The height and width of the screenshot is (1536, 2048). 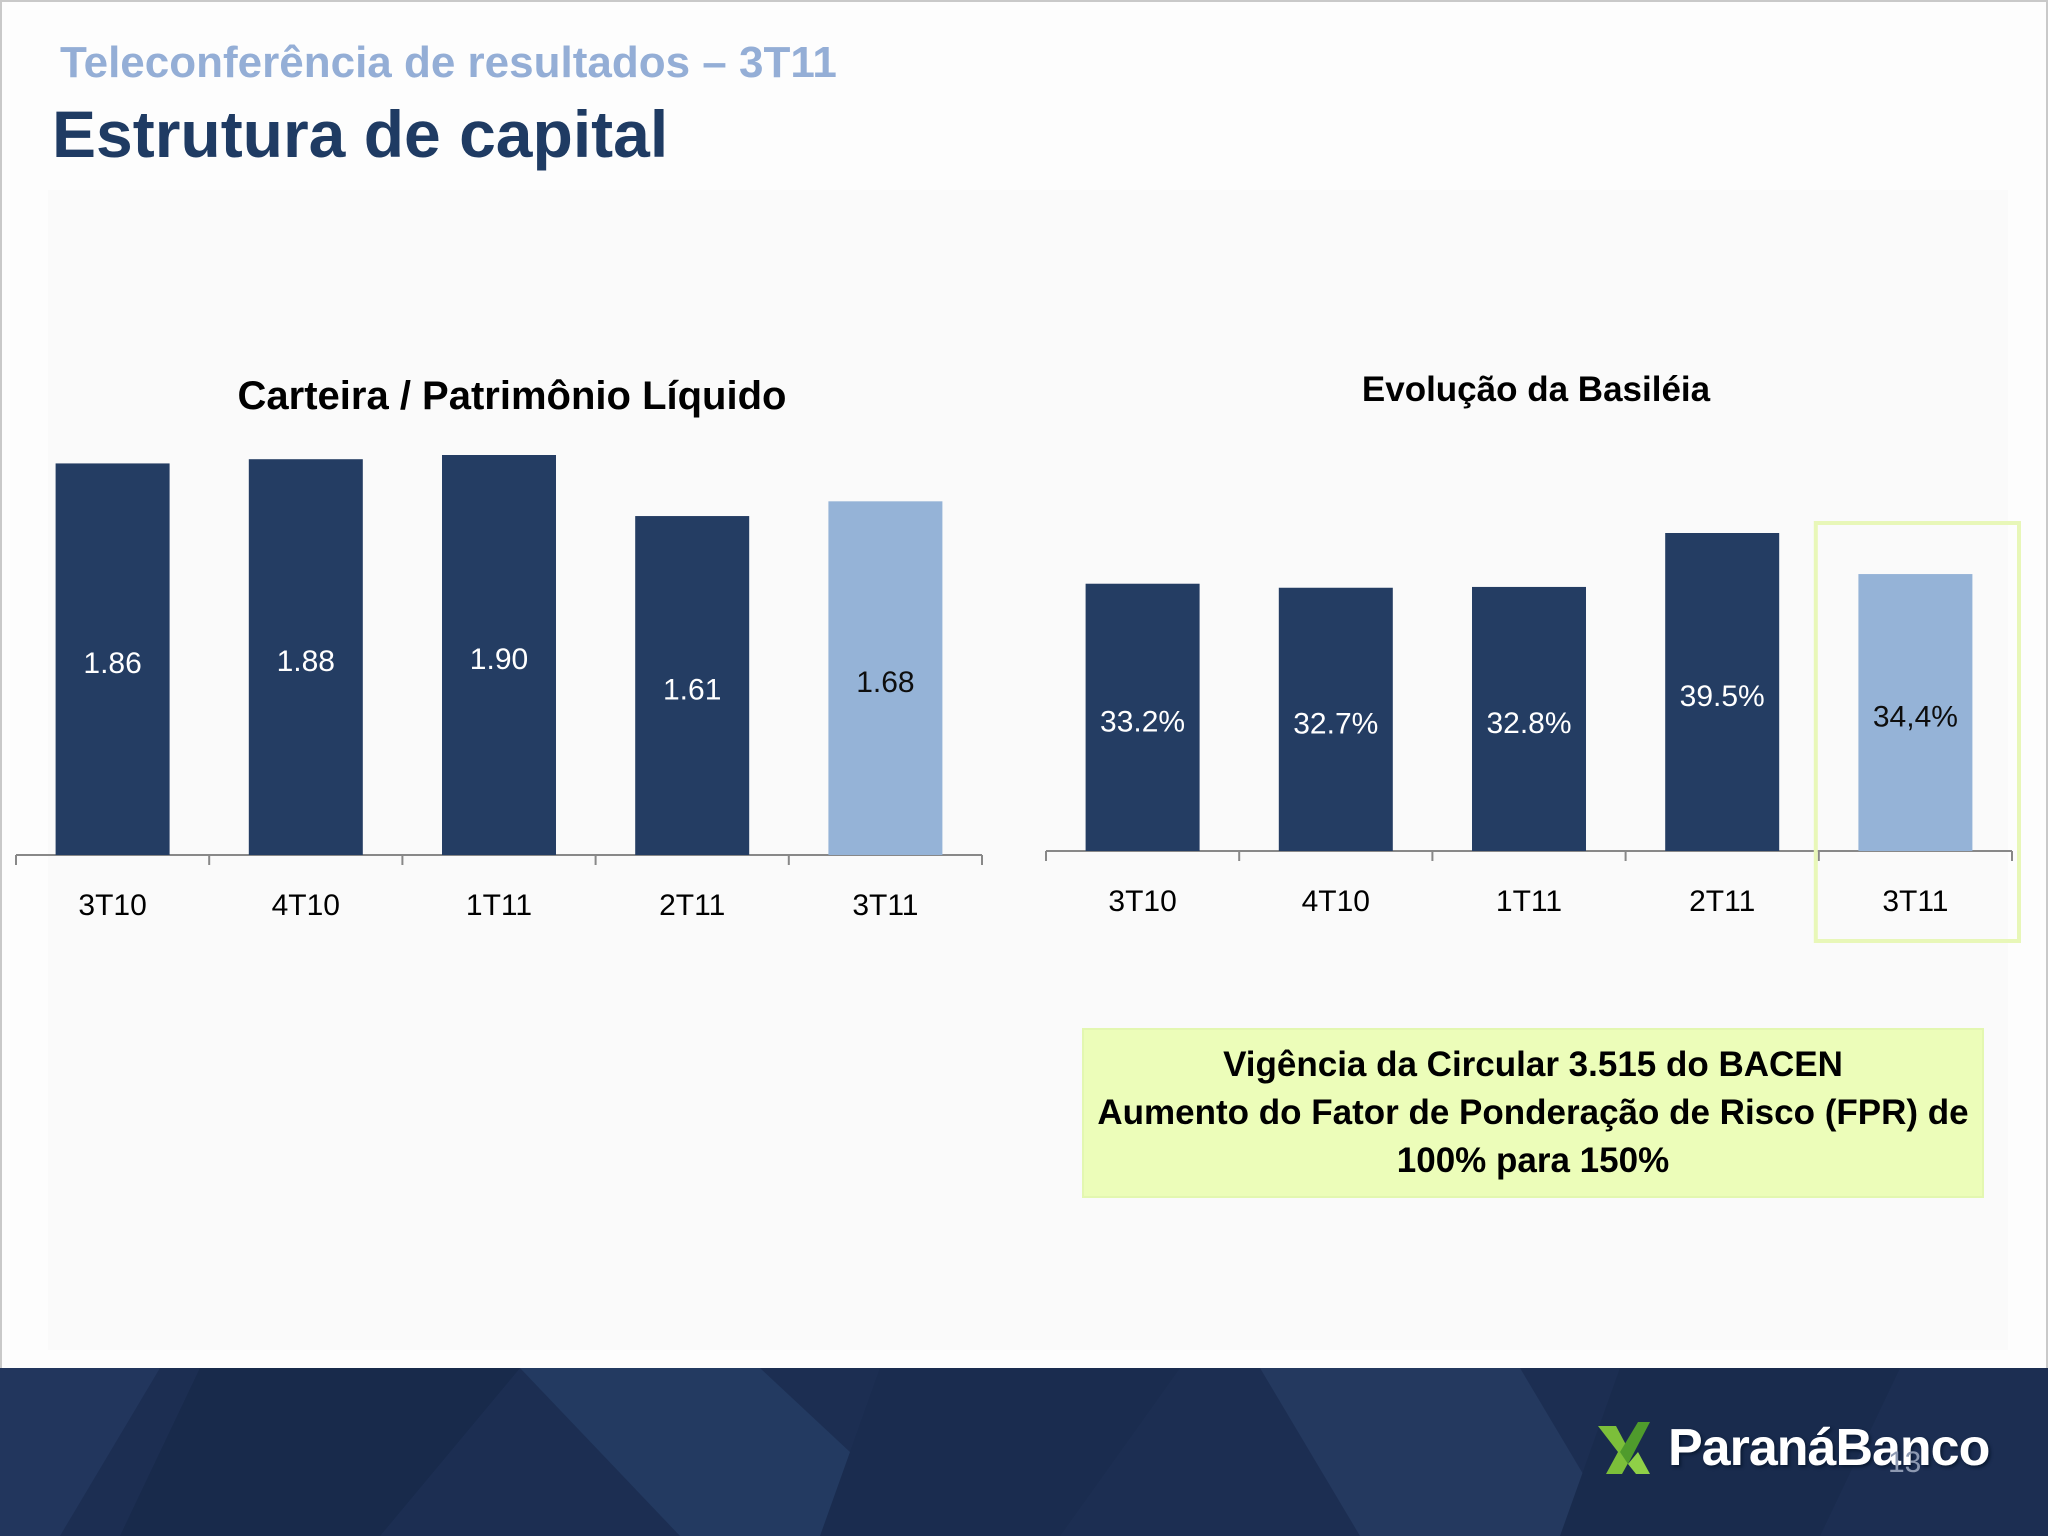 What do you see at coordinates (885, 682) in the screenshot?
I see `bar-value-label: 1.68` at bounding box center [885, 682].